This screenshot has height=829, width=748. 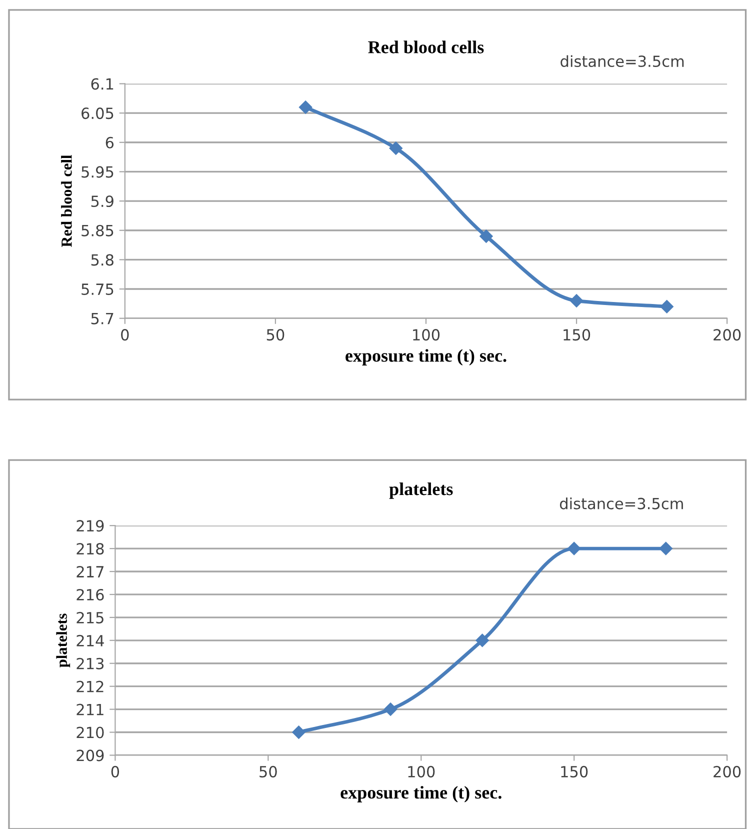 I want to click on y-tick-label: 219, so click(x=90, y=526).